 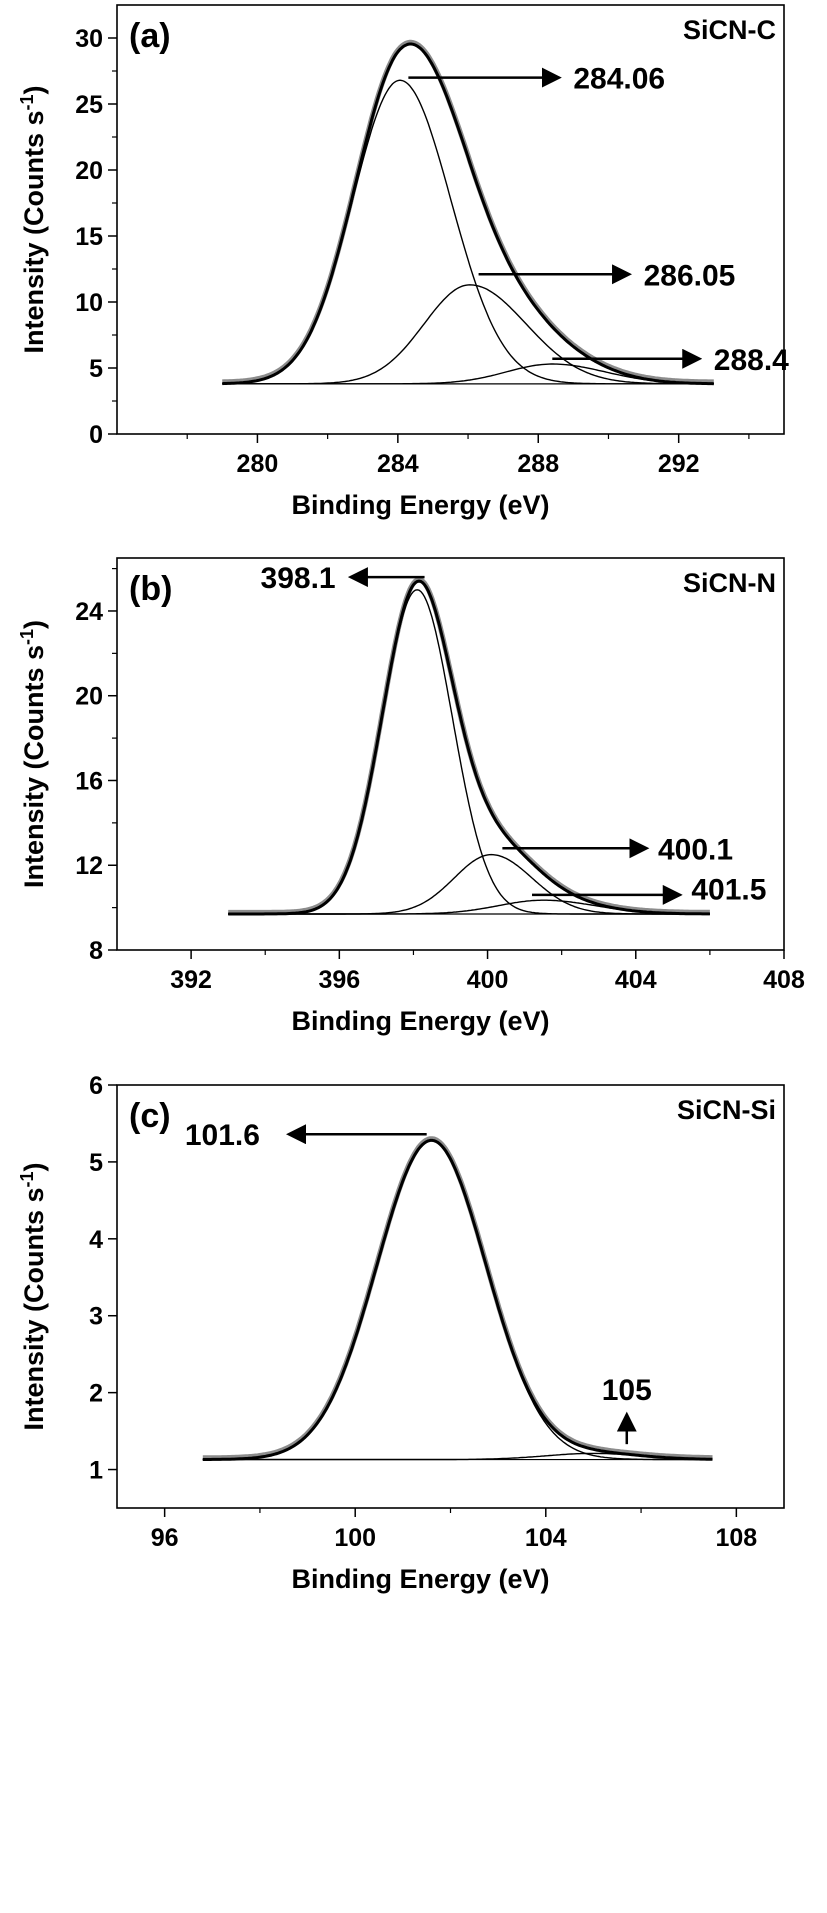 I want to click on peak-label: 400.1, so click(x=695, y=849).